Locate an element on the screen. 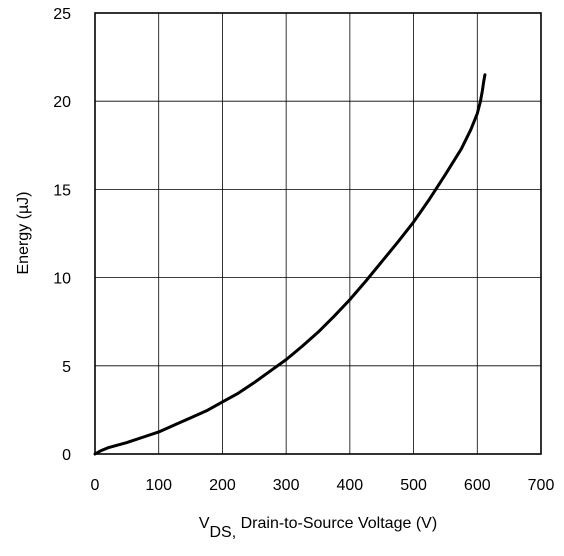 This screenshot has width=564, height=556. y-tick-label: 15 is located at coordinates (62, 190).